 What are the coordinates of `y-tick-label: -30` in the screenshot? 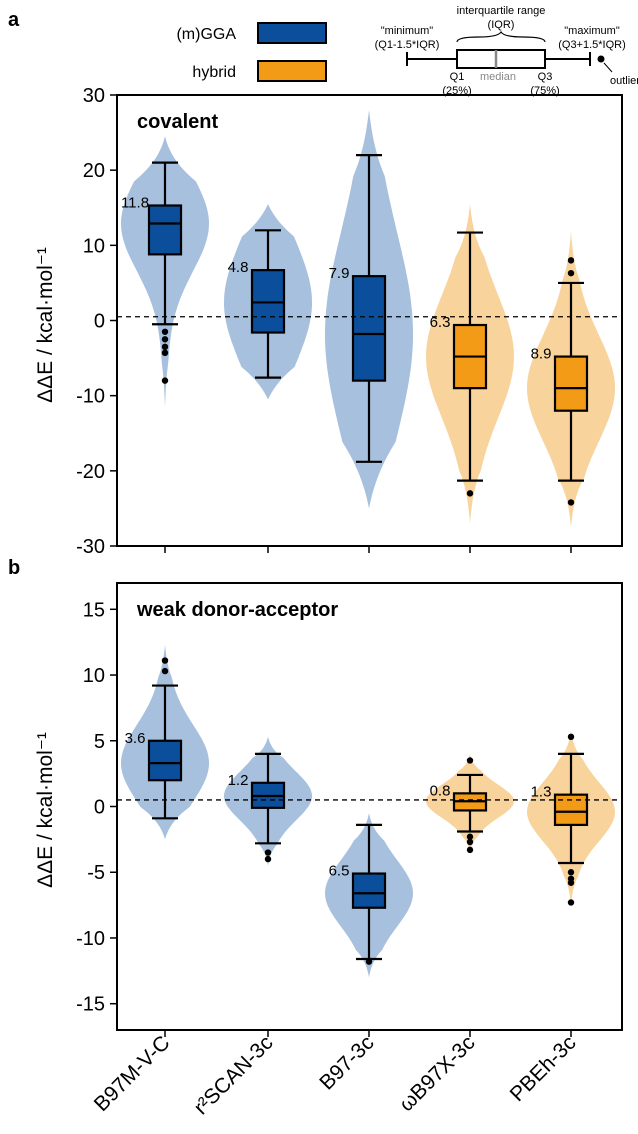 It's located at (90, 547).